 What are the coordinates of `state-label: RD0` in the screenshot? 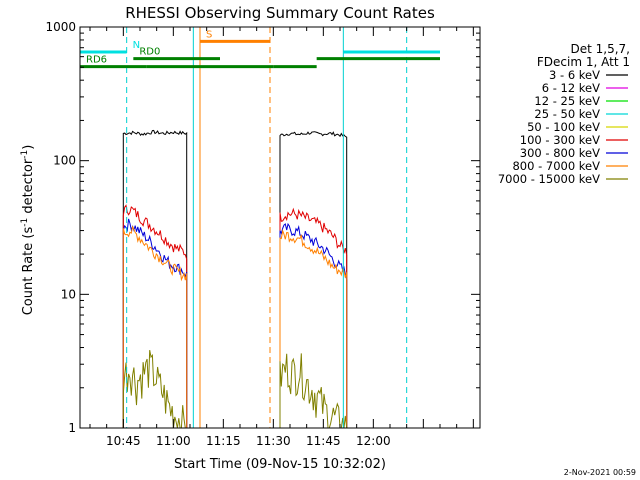 It's located at (149, 52).